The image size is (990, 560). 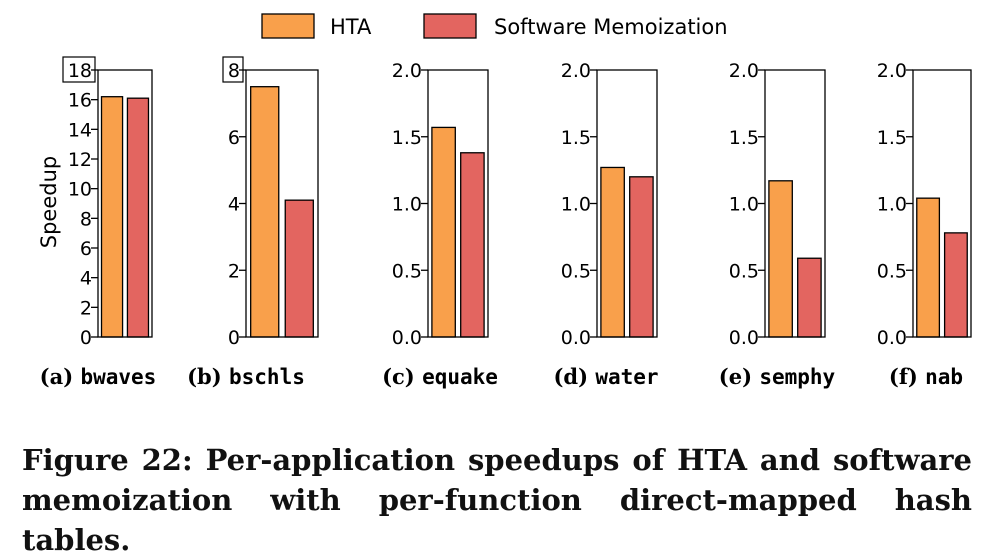 I want to click on top-tick-box-bwaves, so click(x=79, y=69).